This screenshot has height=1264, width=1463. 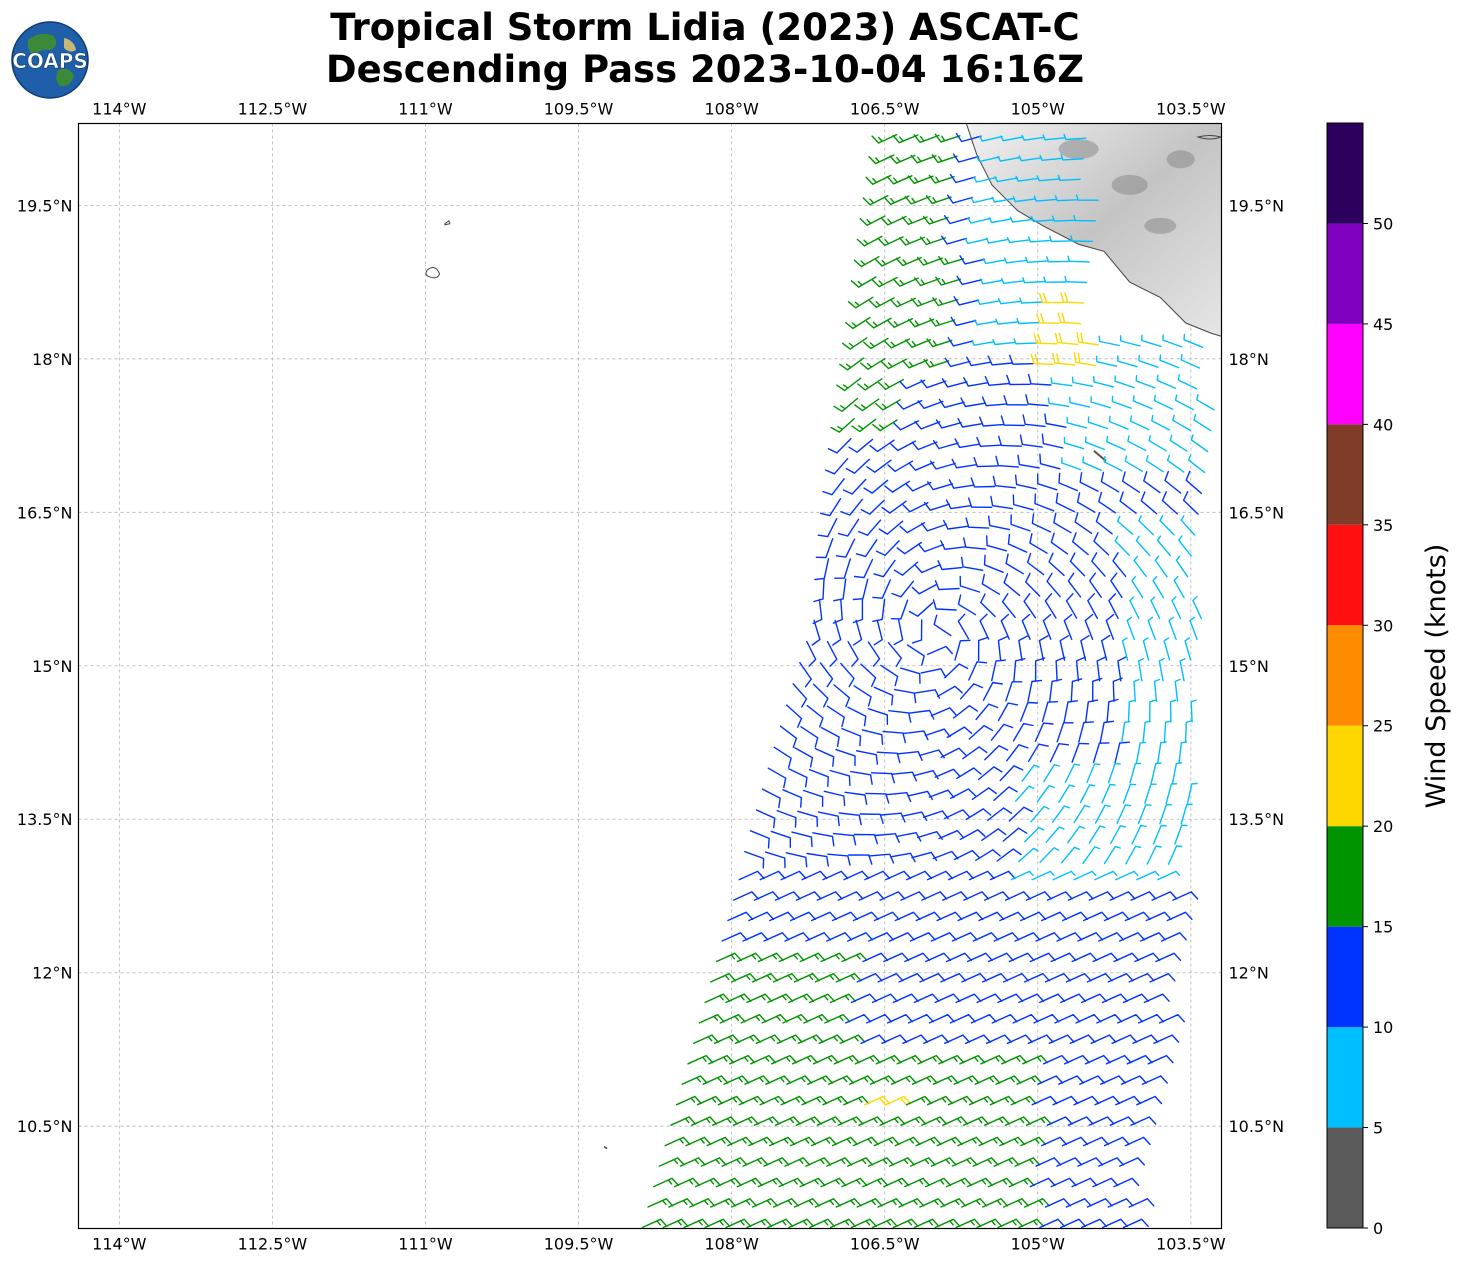 I want to click on colorbar-tick-label: 35, so click(x=1383, y=525).